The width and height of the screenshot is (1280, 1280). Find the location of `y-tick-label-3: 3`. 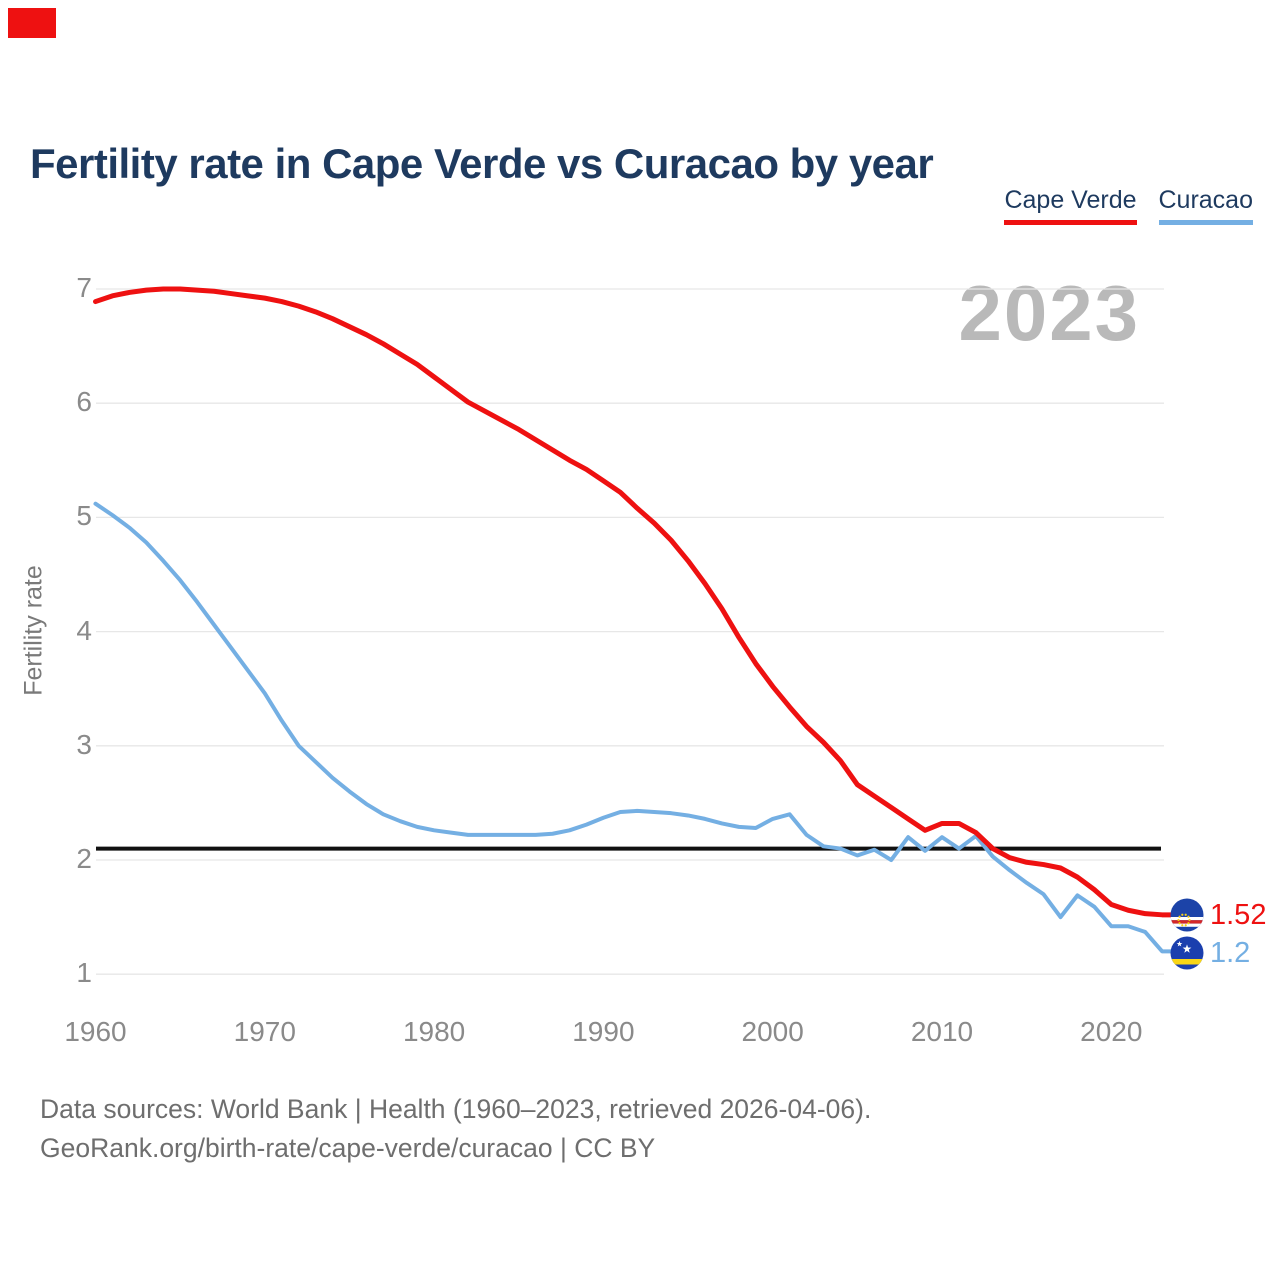

y-tick-label-3: 3 is located at coordinates (84, 744).